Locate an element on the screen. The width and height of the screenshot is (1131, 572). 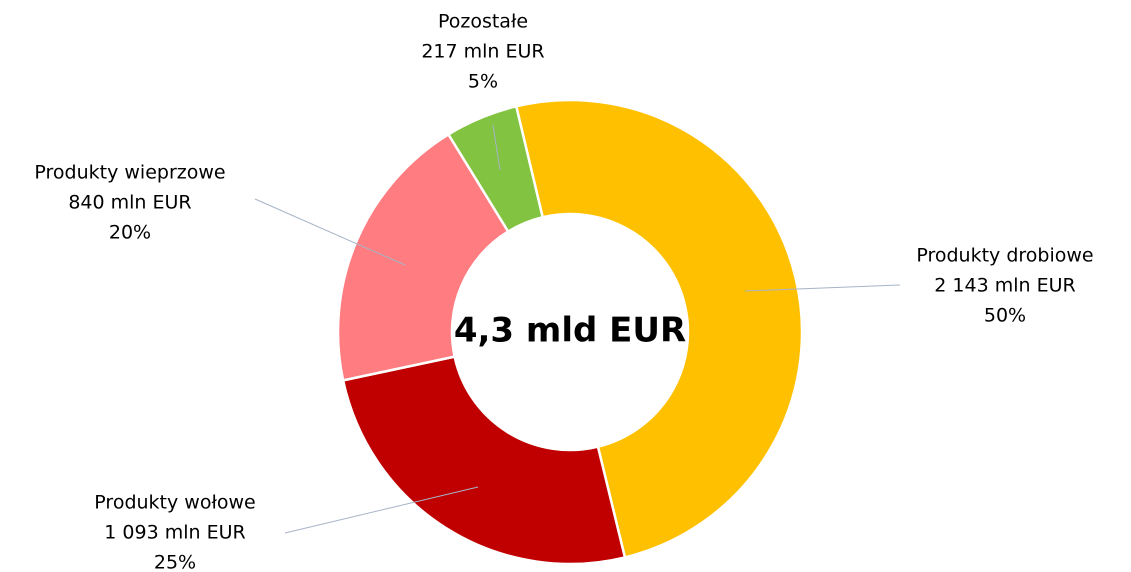
category-label: Produkty drobiowe is located at coordinates (1004, 256).